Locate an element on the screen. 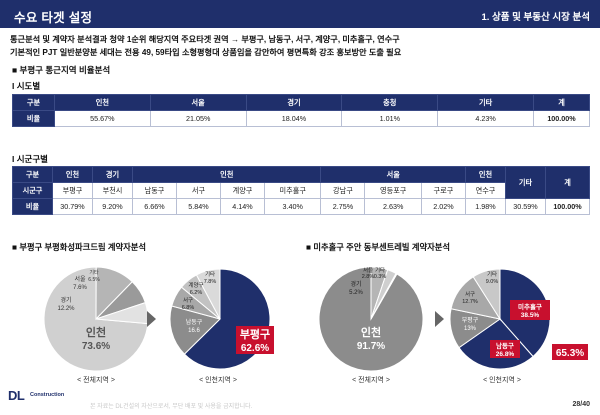 The width and height of the screenshot is (600, 415). caption-all-left: < 전체지역 > is located at coordinates (96, 380).